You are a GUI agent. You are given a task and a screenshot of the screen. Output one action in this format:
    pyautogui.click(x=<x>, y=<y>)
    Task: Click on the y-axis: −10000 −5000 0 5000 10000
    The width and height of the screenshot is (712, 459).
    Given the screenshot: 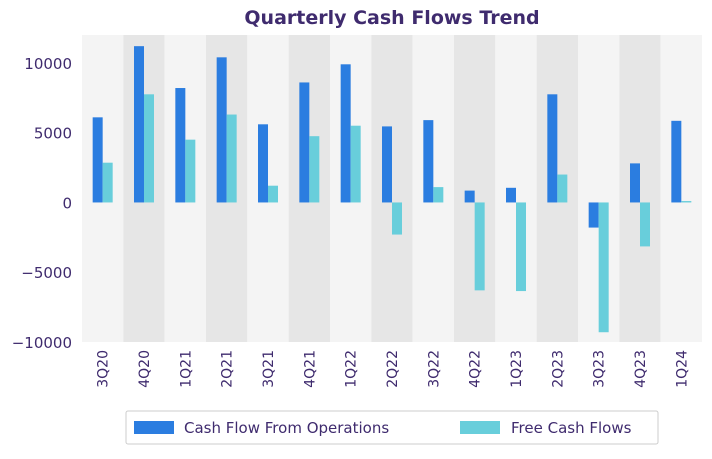 What is the action you would take?
    pyautogui.click(x=42, y=203)
    